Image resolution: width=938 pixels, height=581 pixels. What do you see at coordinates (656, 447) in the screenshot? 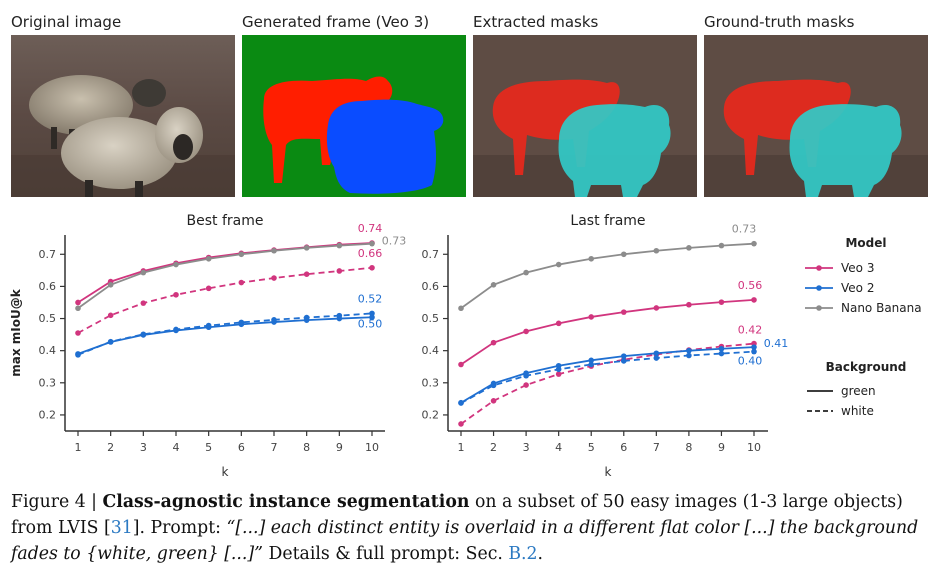
I see `x-tick-label: 7` at bounding box center [656, 447].